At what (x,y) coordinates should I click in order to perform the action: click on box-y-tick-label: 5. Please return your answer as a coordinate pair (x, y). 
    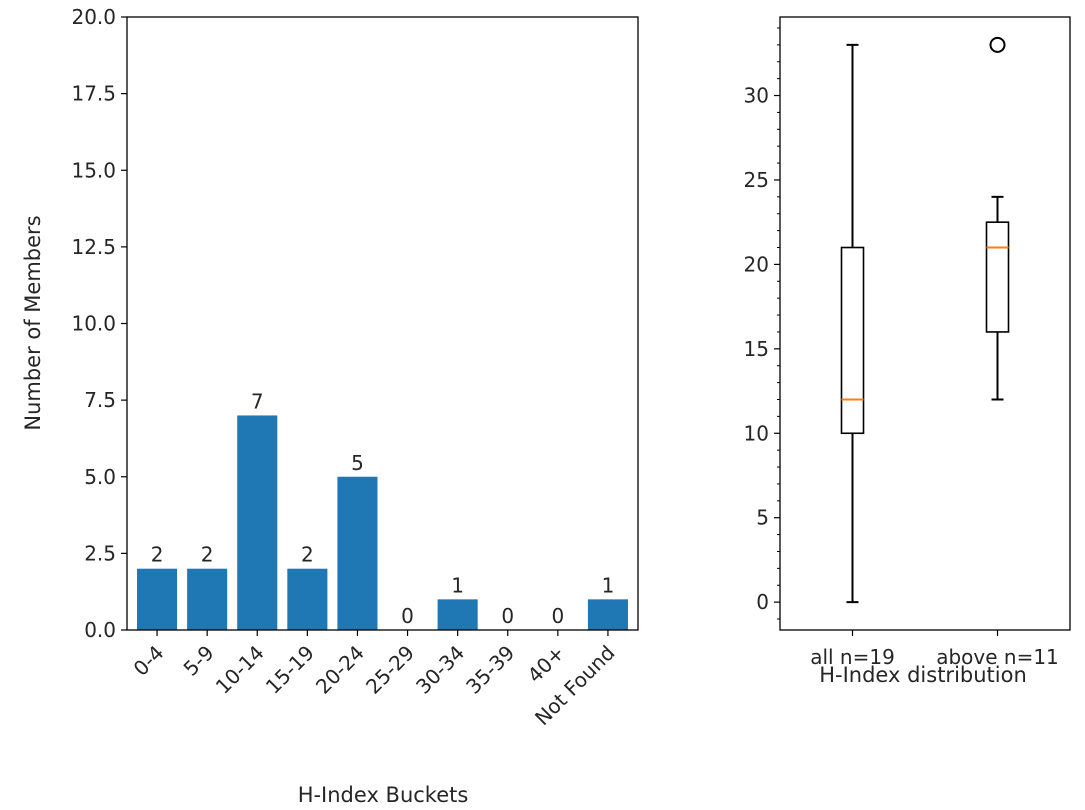
    Looking at the image, I should click on (762, 518).